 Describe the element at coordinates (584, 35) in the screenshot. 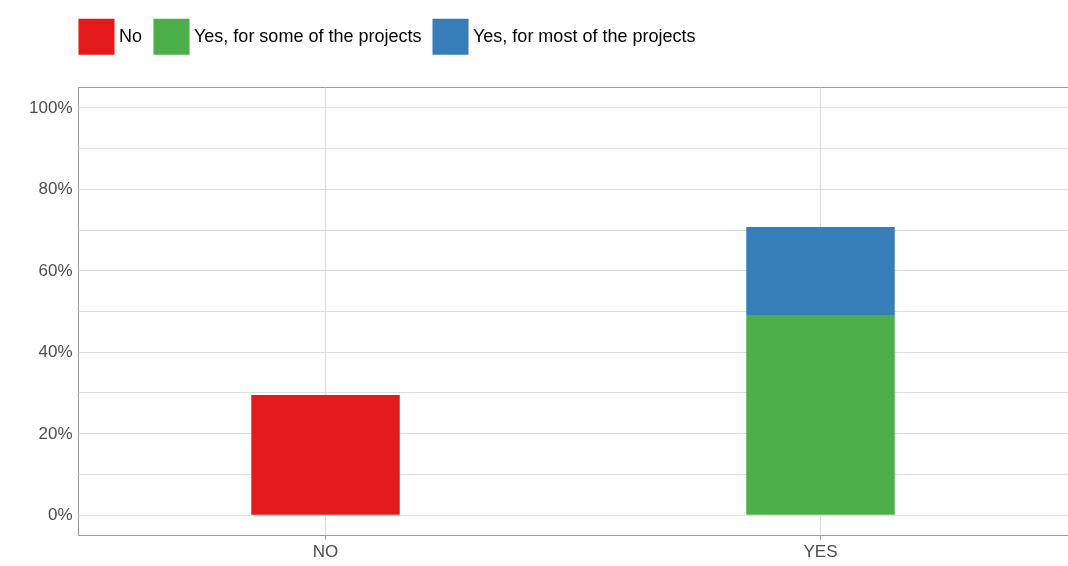

I see `legend-label: Yes, for most of the projects` at that location.